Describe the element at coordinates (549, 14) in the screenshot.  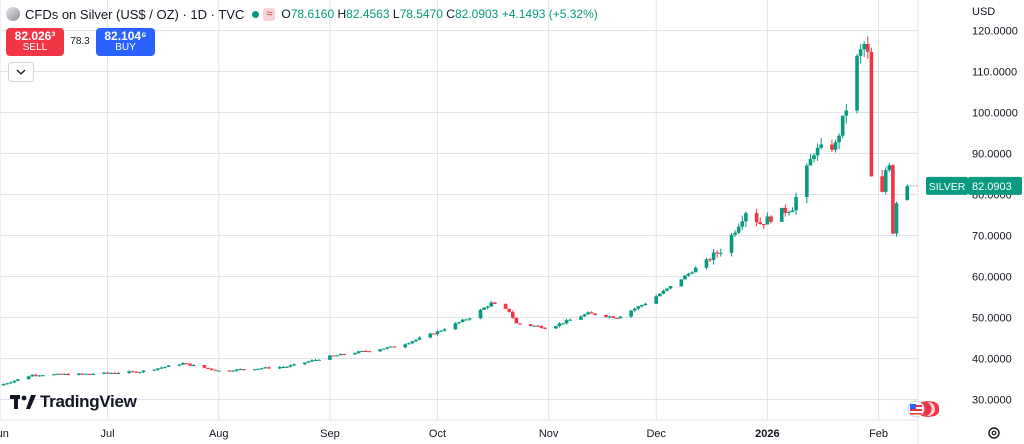
I see `change-value: +4.1493 (+5.32%)` at that location.